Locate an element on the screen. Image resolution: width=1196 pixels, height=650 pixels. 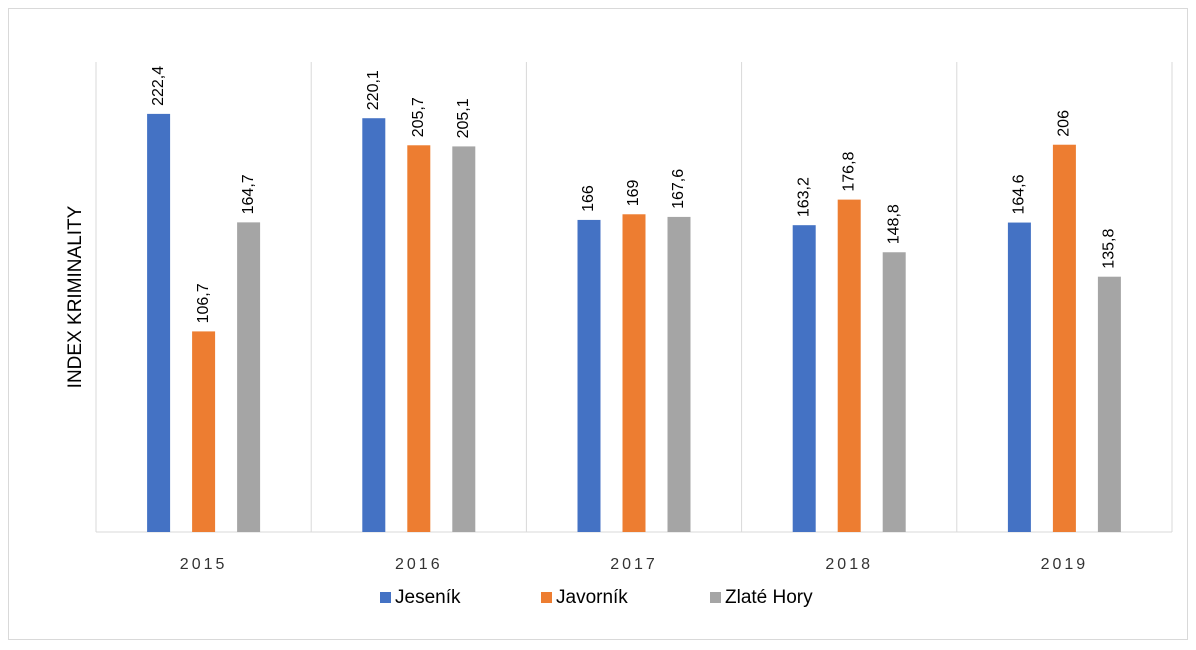
data-label: 135,8 is located at coordinates (1109, 249).